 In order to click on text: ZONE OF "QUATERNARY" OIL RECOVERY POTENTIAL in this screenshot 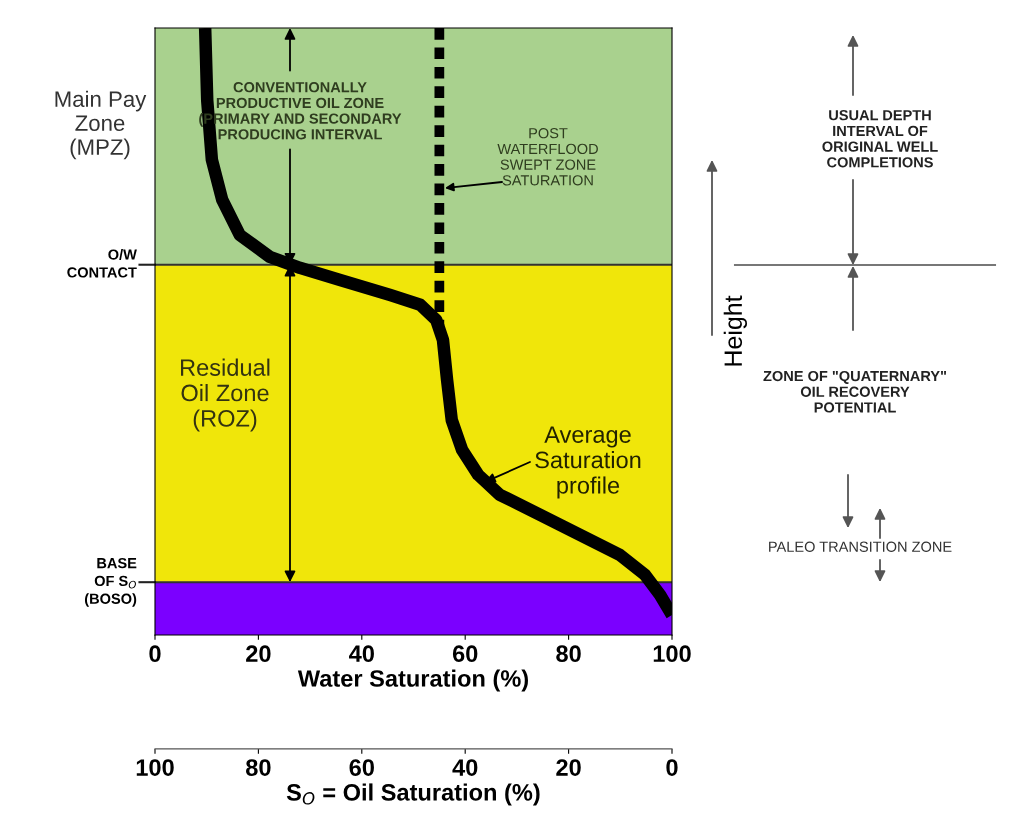, I will do `click(855, 391)`.